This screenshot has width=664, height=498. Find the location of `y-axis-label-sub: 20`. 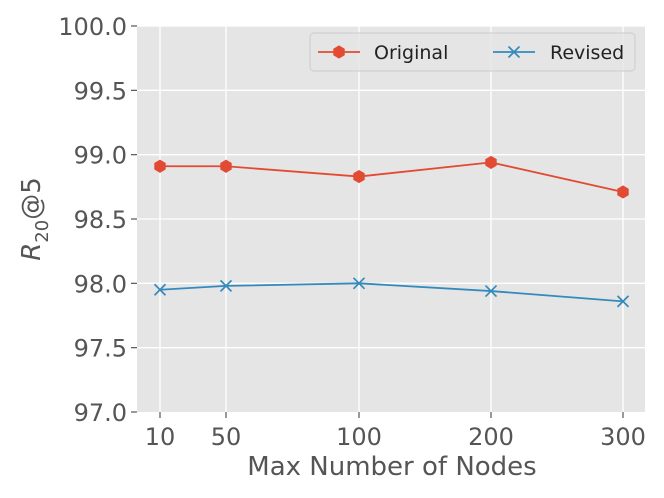

y-axis-label-sub: 20 is located at coordinates (42, 231).